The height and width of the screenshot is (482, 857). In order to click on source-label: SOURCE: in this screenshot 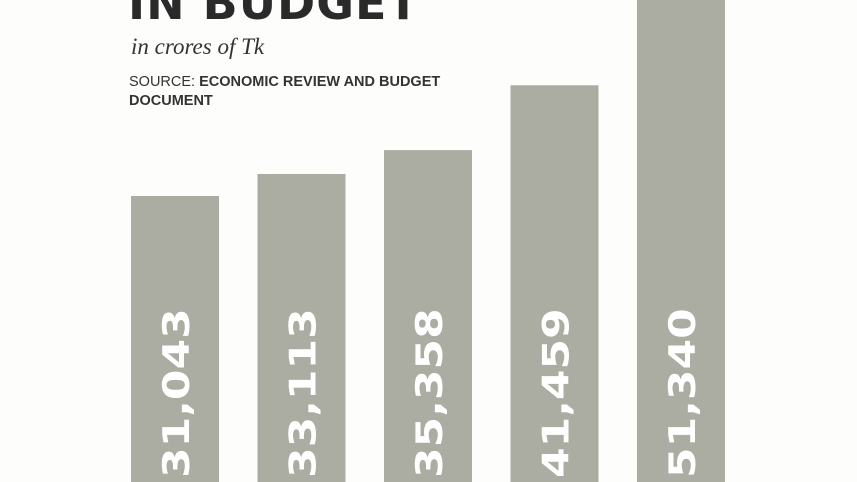, I will do `click(162, 82)`.